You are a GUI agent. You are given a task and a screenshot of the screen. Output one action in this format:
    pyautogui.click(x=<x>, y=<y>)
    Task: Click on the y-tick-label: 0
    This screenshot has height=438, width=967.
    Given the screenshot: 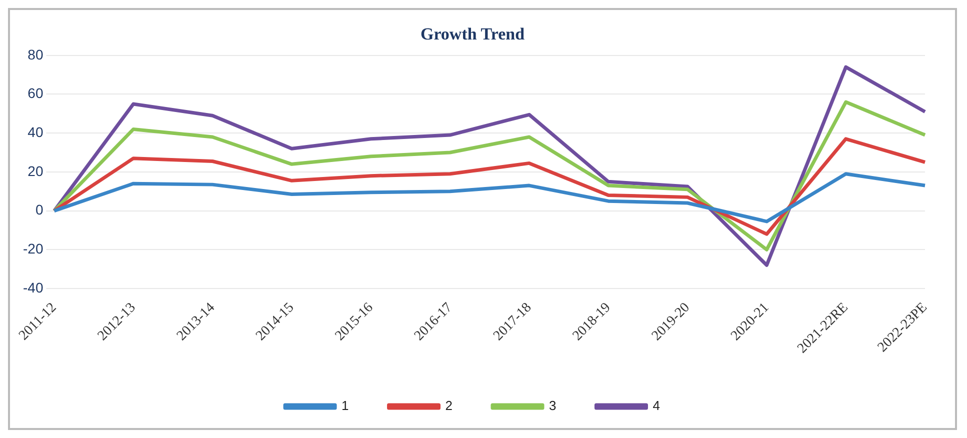 What is the action you would take?
    pyautogui.click(x=39, y=210)
    